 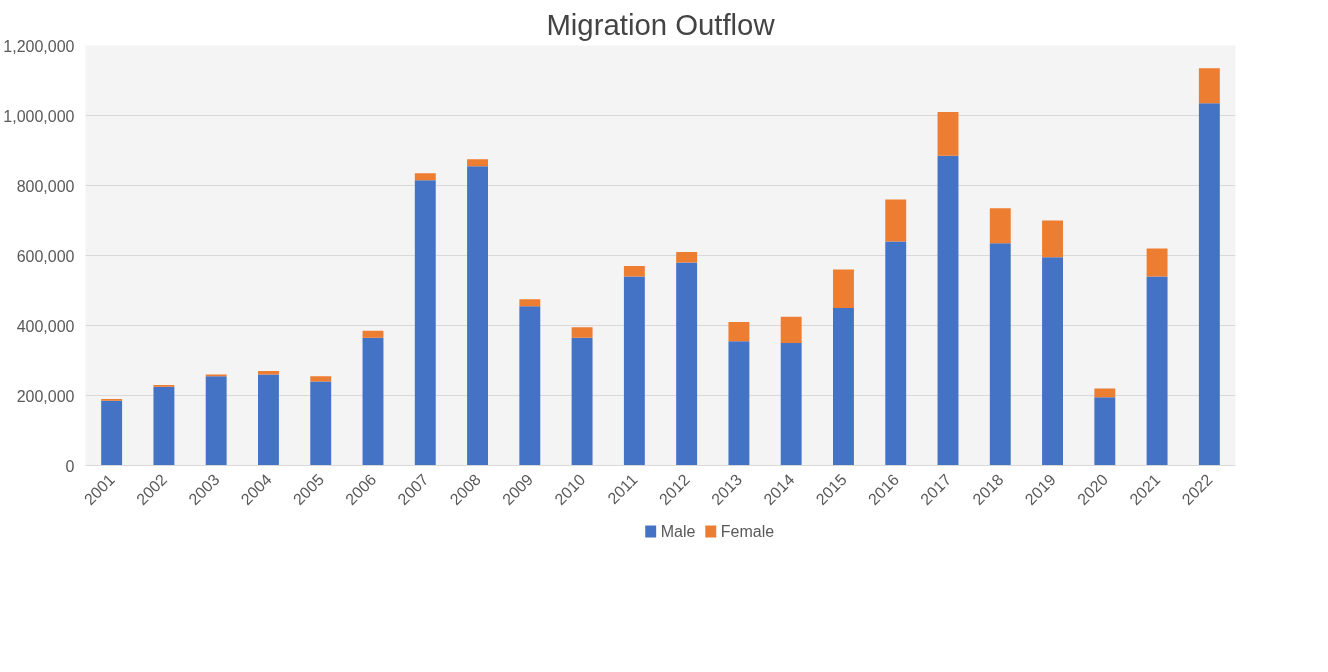 I want to click on y-tick-label: 600,000, so click(x=45, y=256).